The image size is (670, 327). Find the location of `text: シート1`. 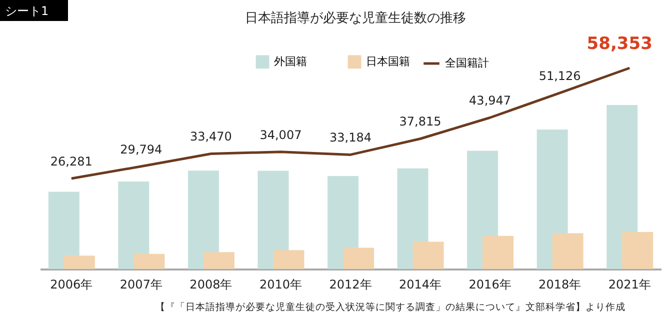

text: シート1 is located at coordinates (27, 11).